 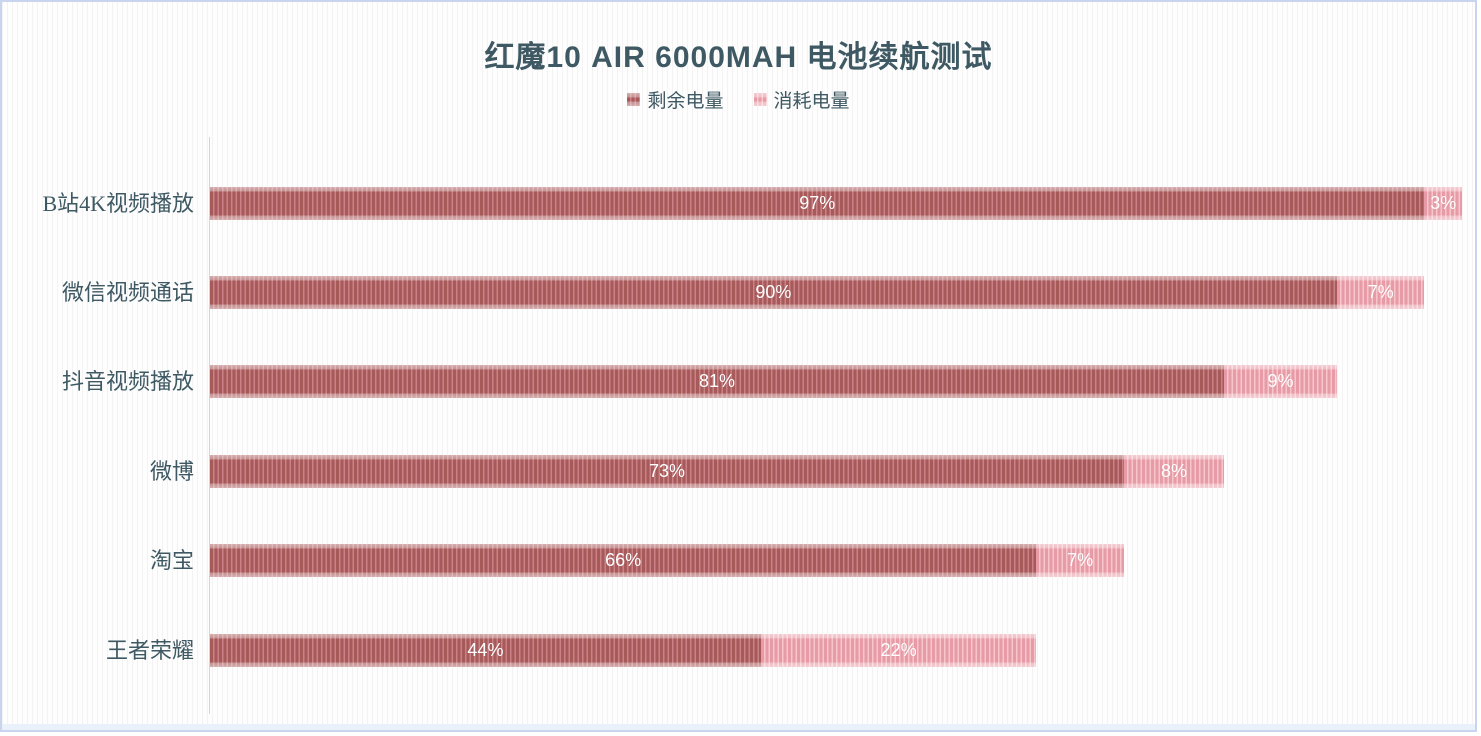 What do you see at coordinates (149, 650) in the screenshot?
I see `category-label: 王者荣耀` at bounding box center [149, 650].